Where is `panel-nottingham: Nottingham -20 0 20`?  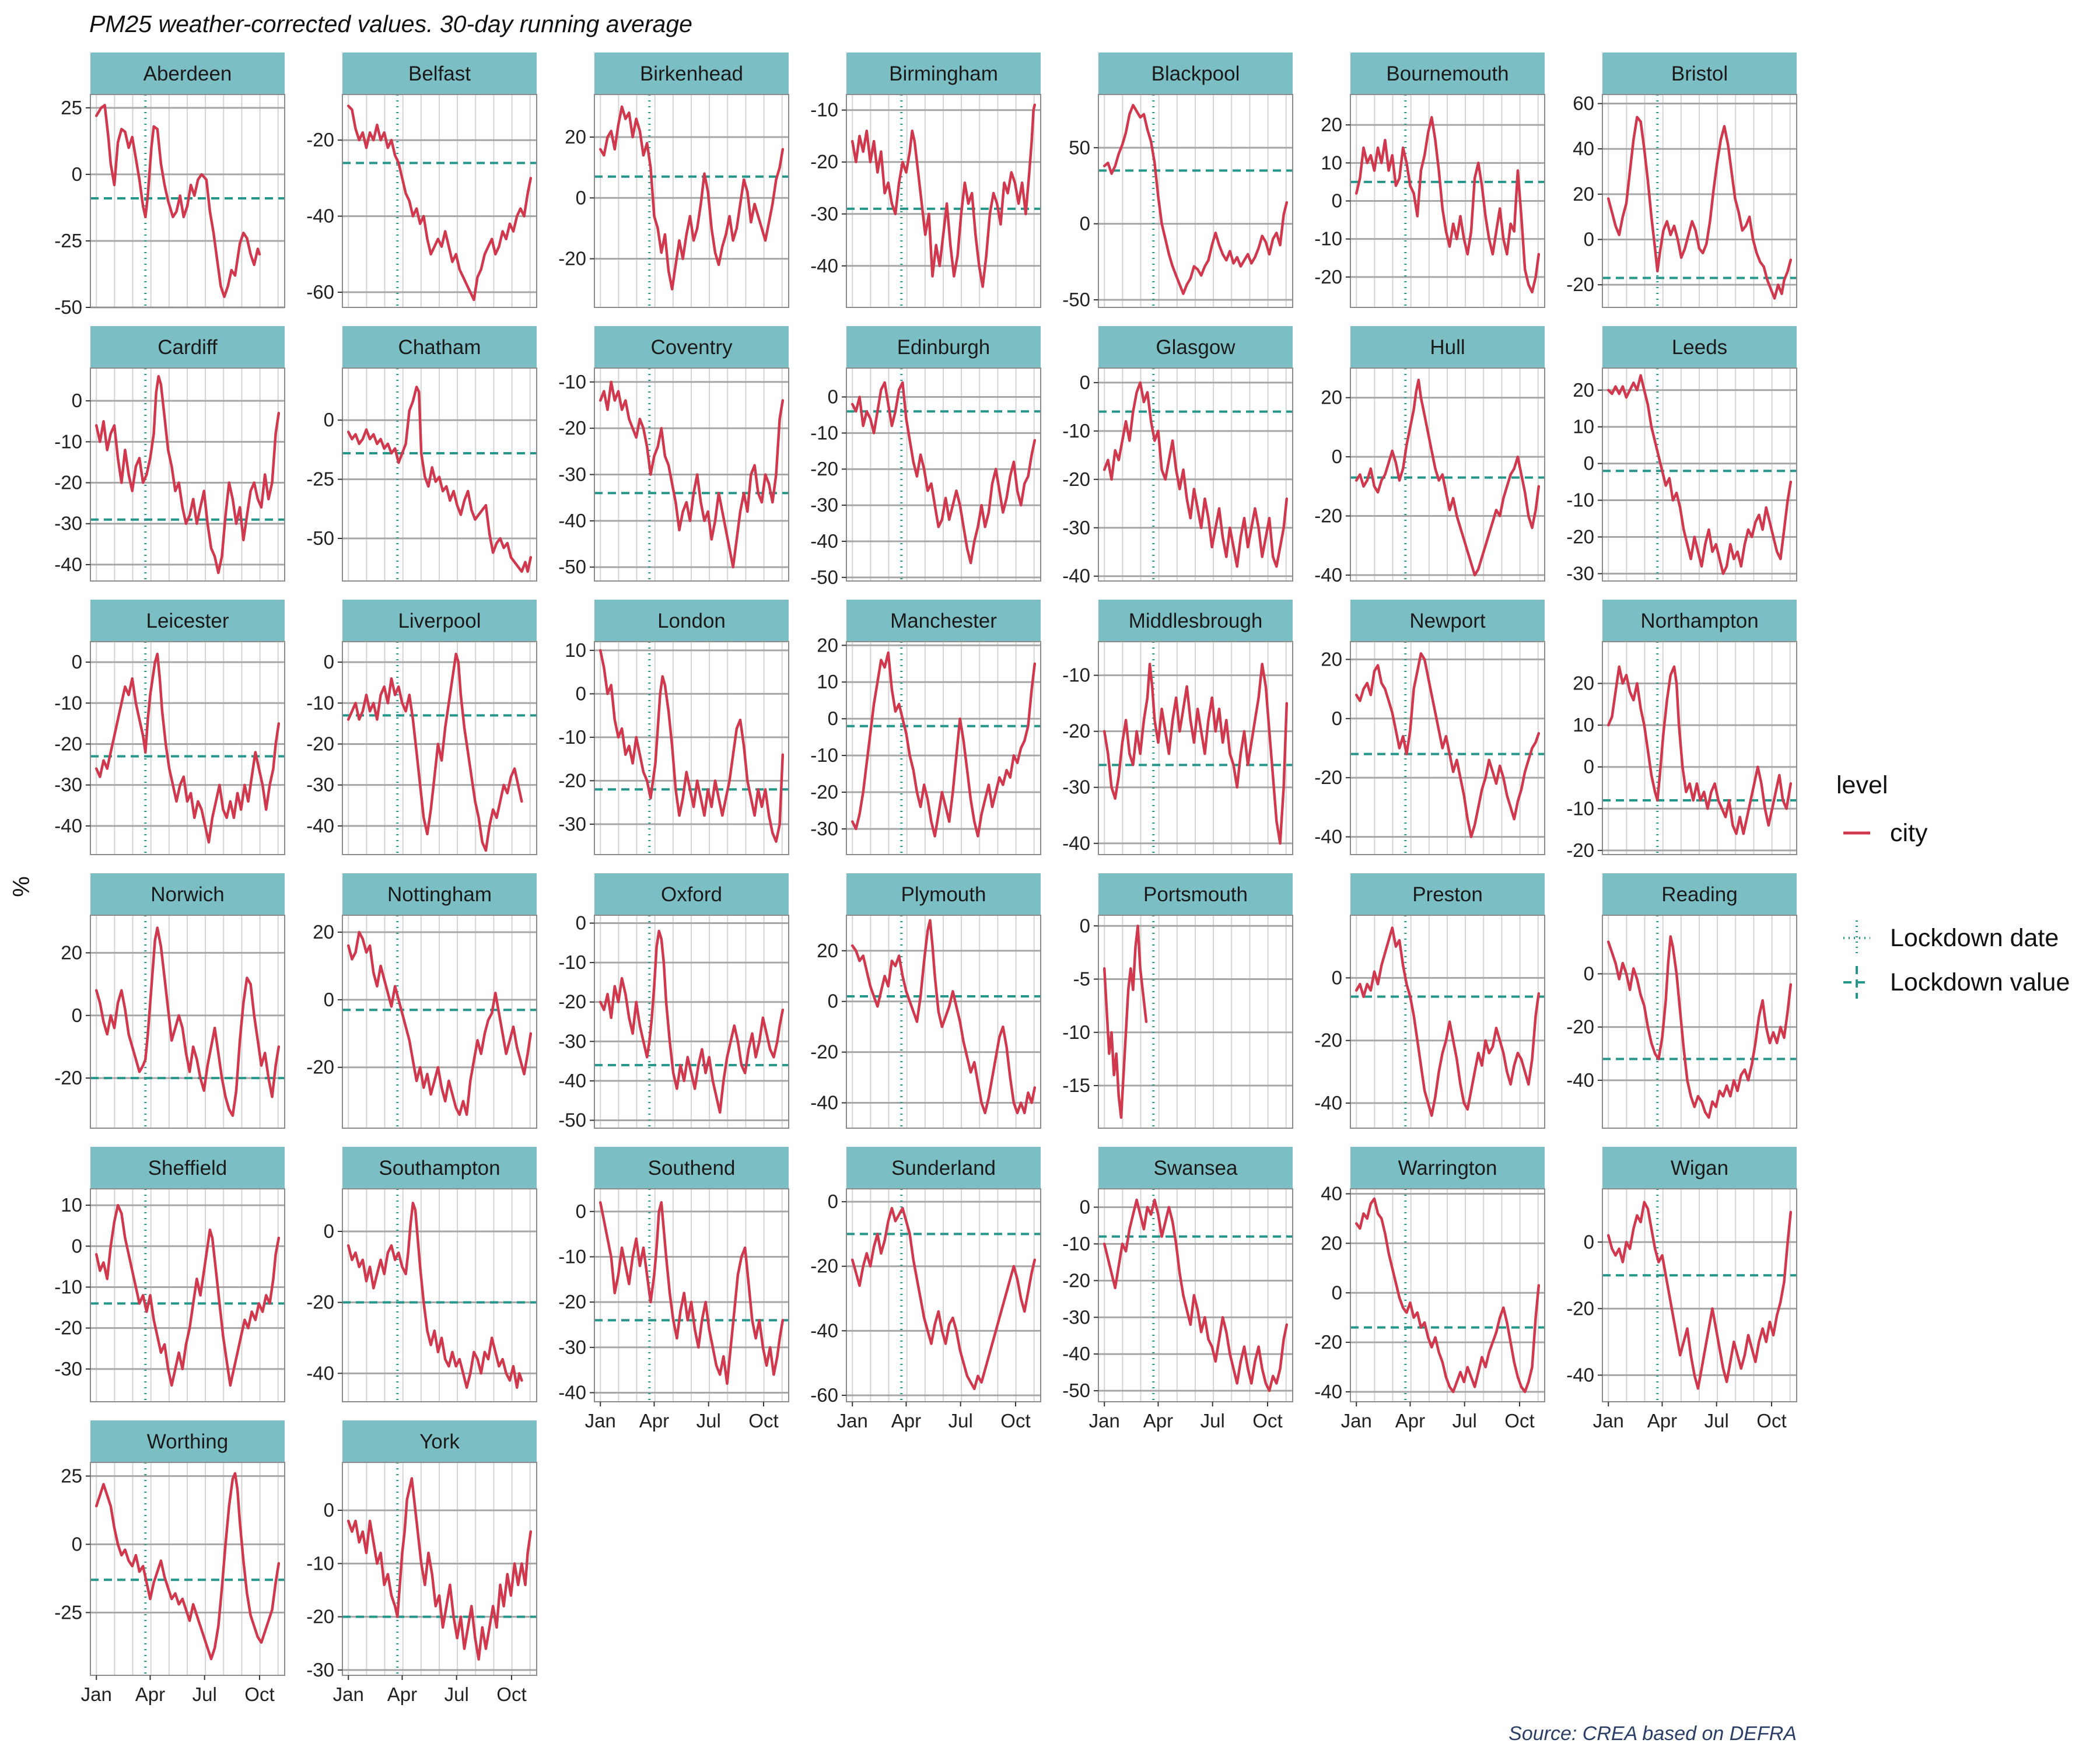
panel-nottingham: Nottingham -20 0 20 is located at coordinates (421, 1001).